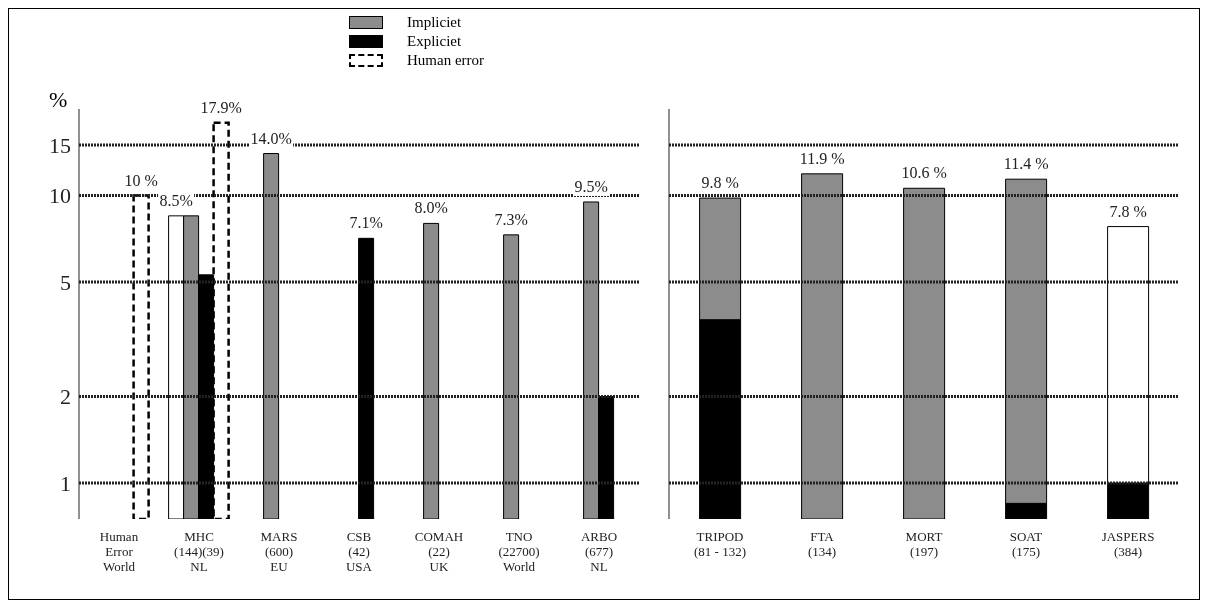  I want to click on x-tick-label: Human Error World, so click(119, 551).